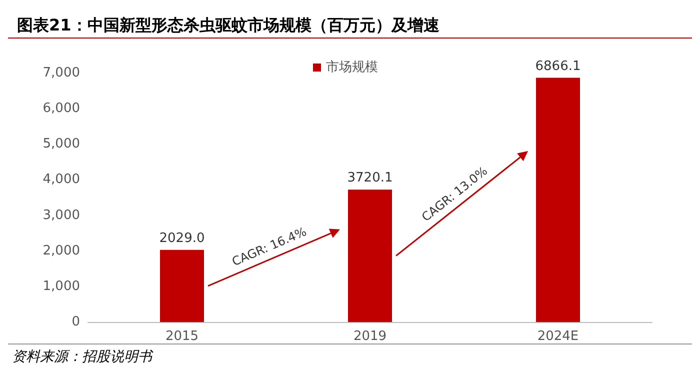 This screenshot has height=380, width=700. What do you see at coordinates (76, 322) in the screenshot?
I see `y-tick-label: 0` at bounding box center [76, 322].